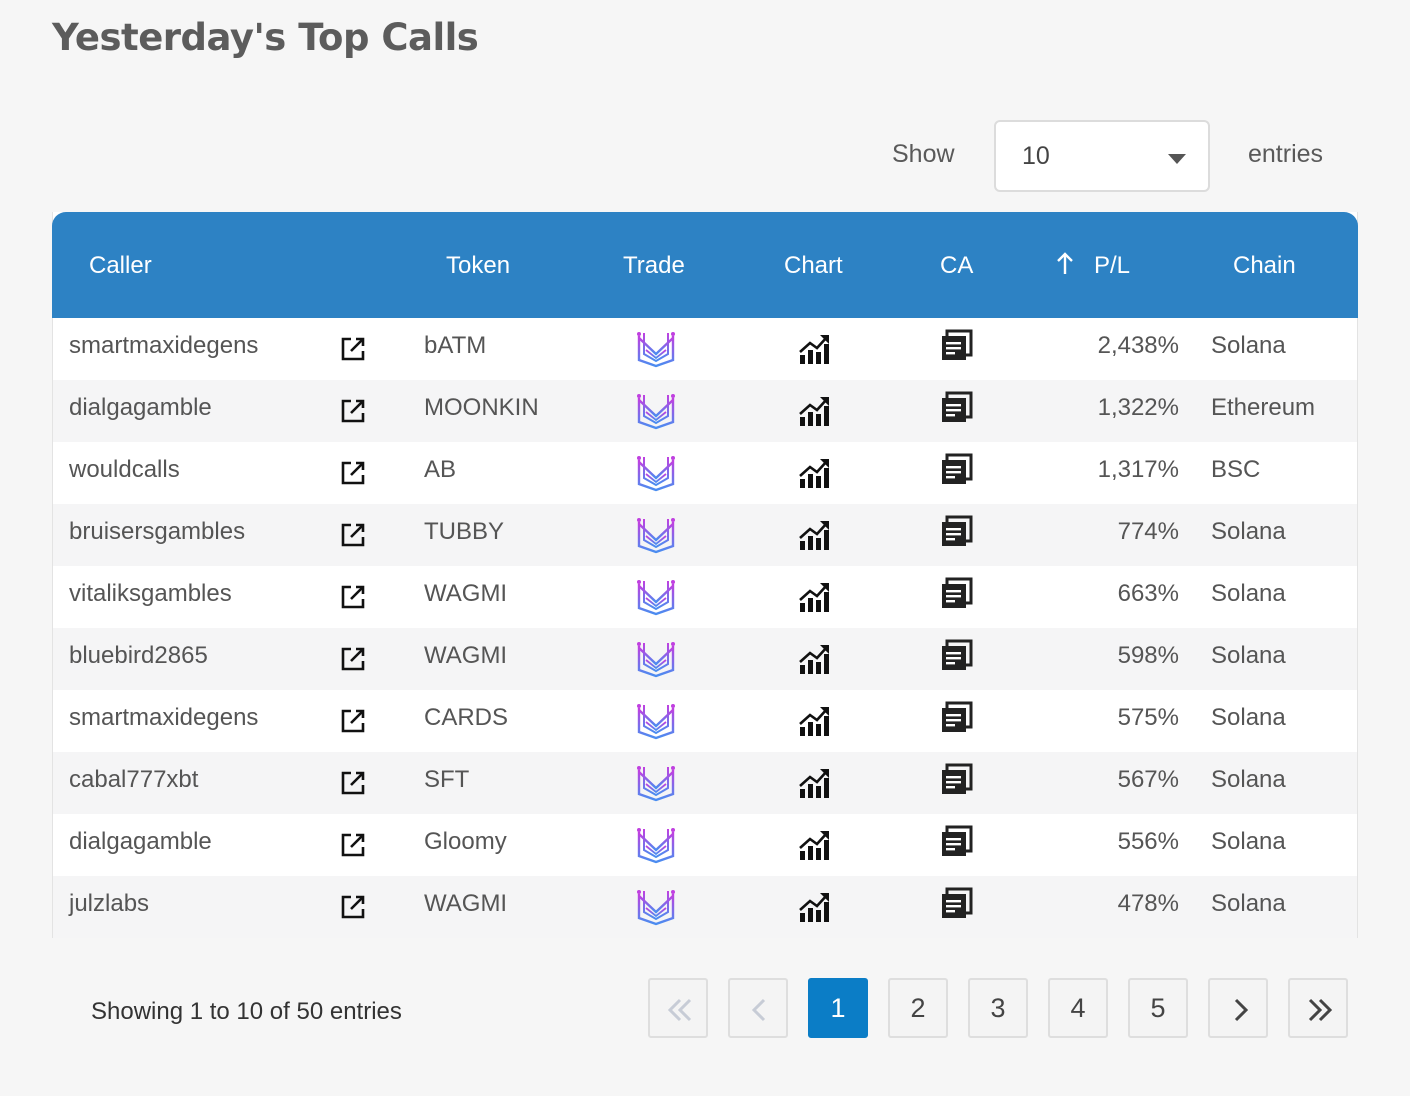 The width and height of the screenshot is (1410, 1096). What do you see at coordinates (109, 903) in the screenshot?
I see `caller-name: julzlabs` at bounding box center [109, 903].